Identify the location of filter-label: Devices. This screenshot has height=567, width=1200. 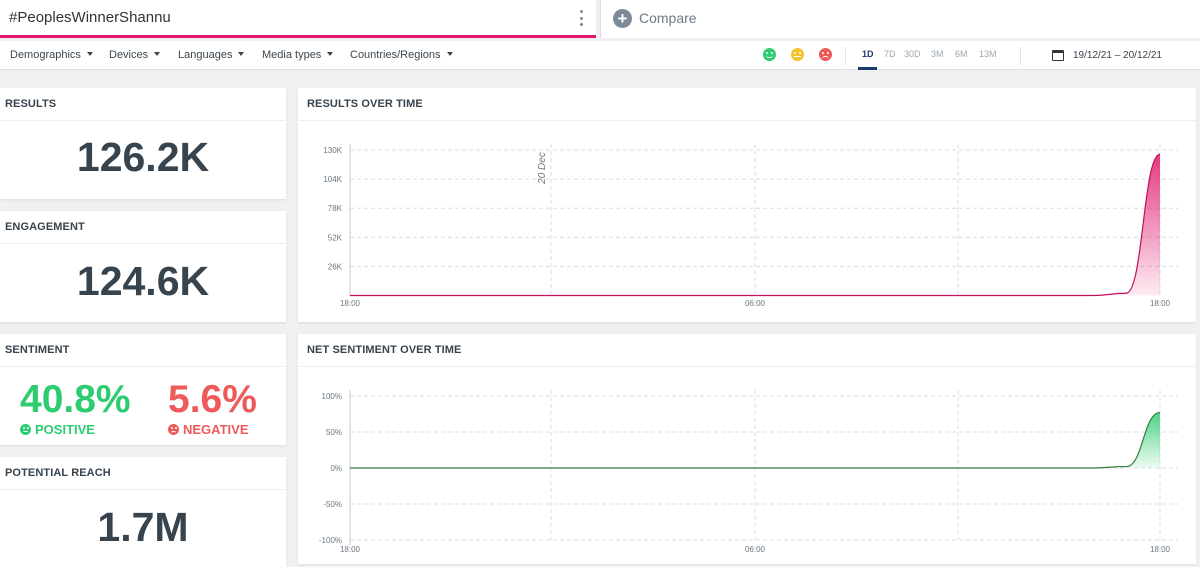
(129, 55).